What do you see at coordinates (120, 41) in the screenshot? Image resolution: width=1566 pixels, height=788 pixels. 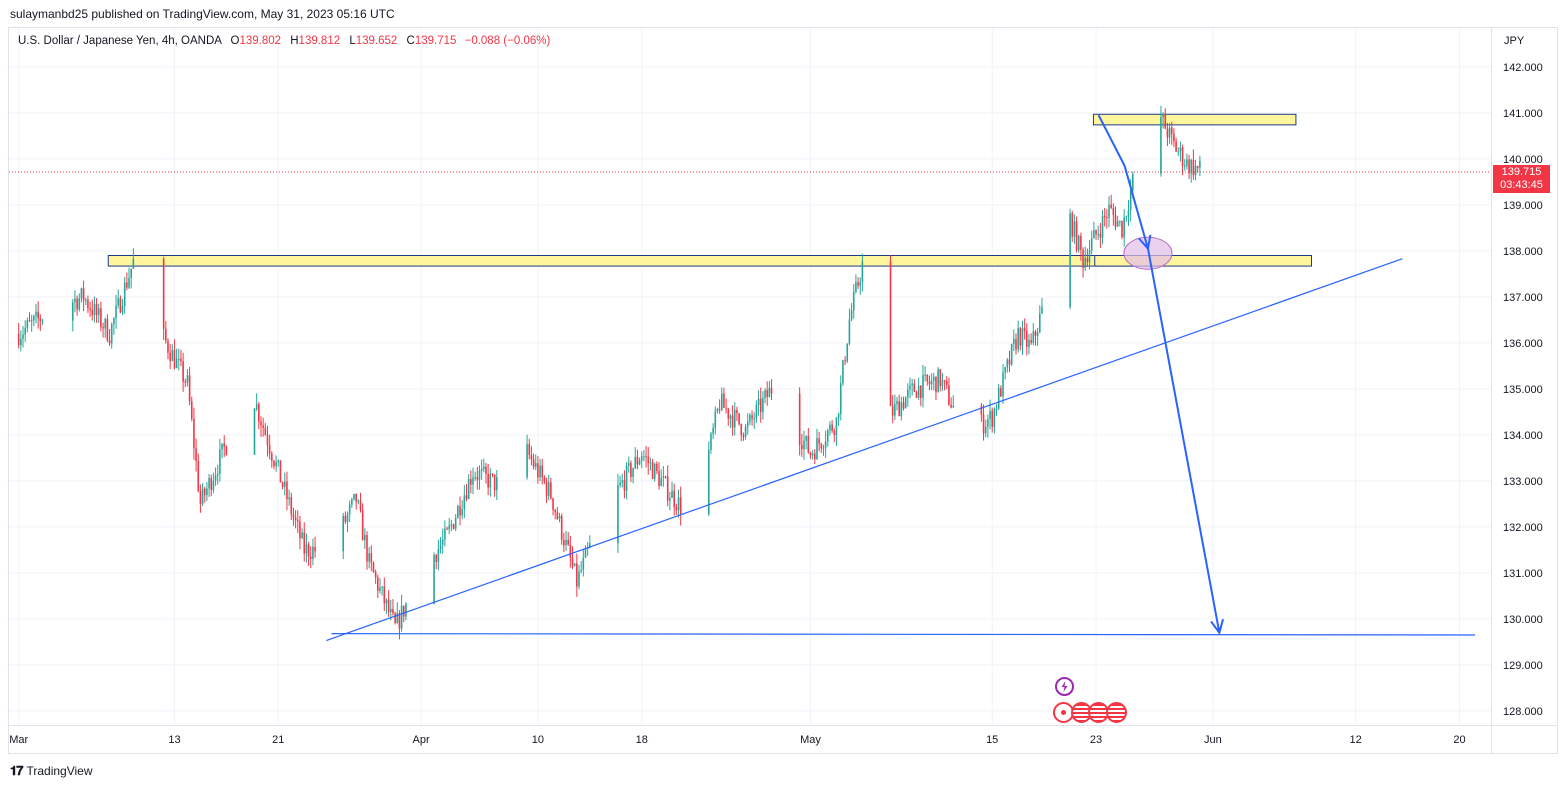 I see `symbol-name: U.S. Dollar / Japanese Yen, 4h, OANDA` at bounding box center [120, 41].